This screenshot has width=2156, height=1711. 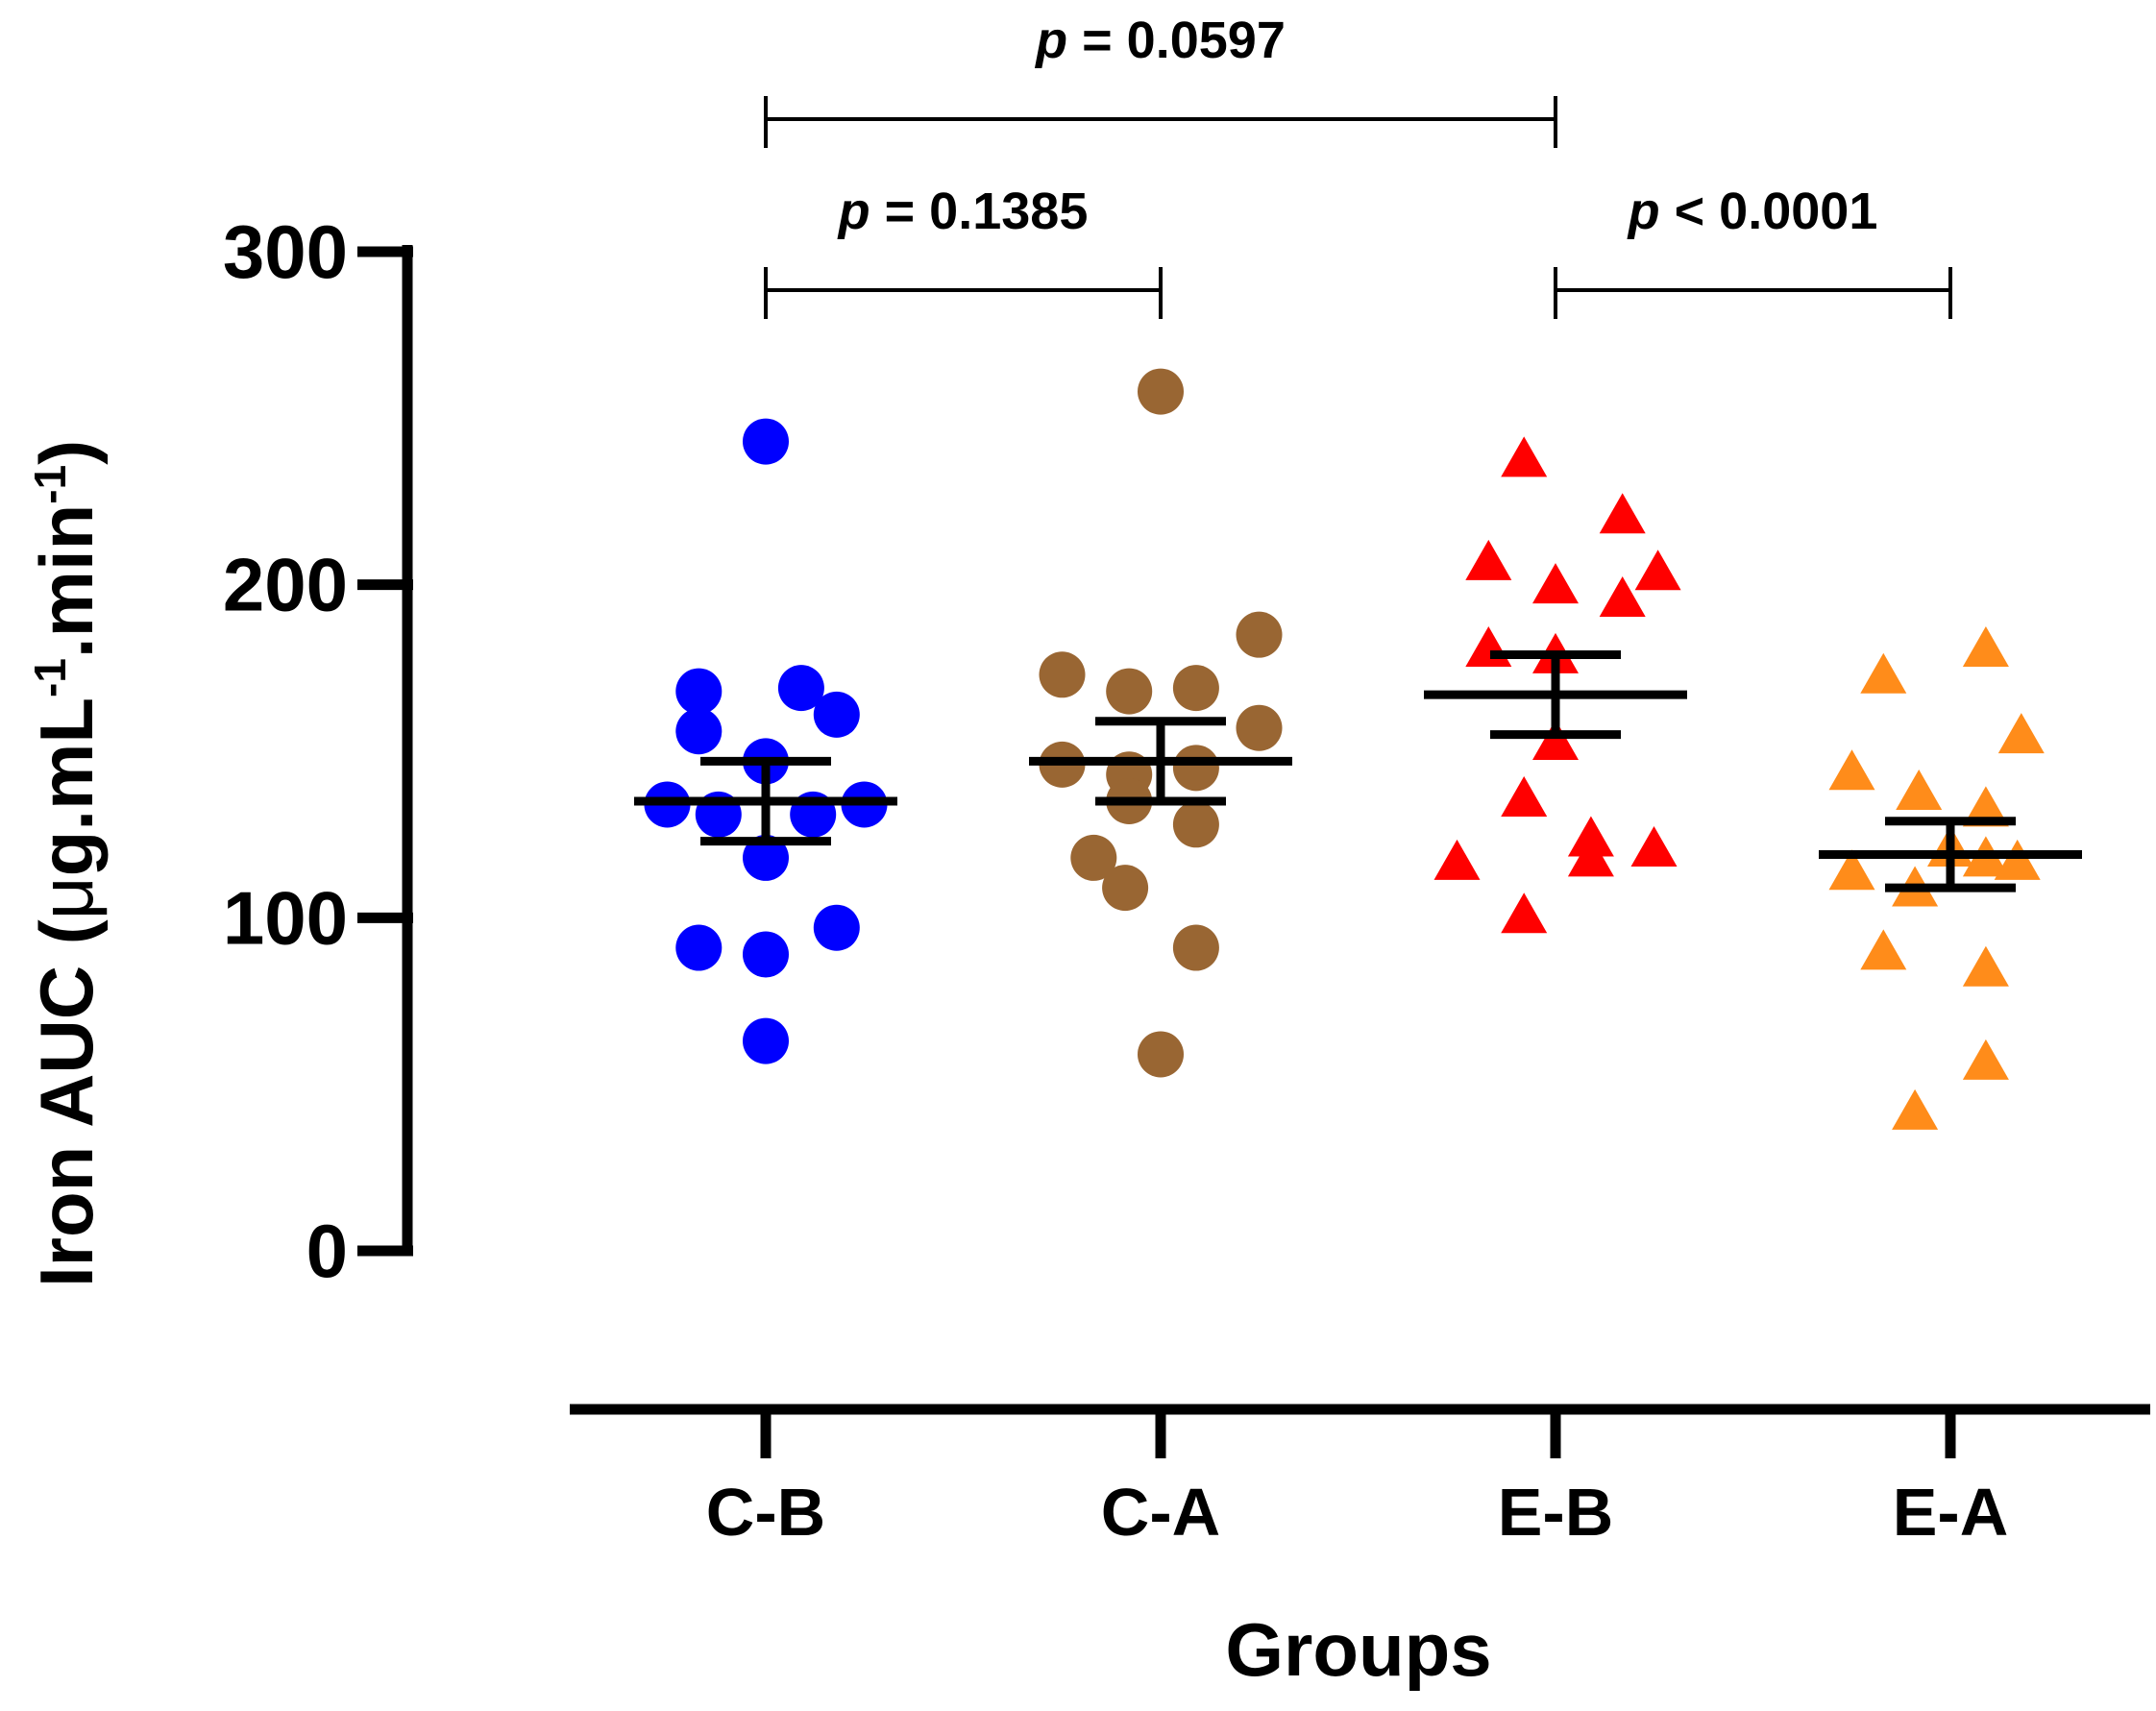 What do you see at coordinates (50, 677) in the screenshot?
I see `y-axis-title-sup1: -1` at bounding box center [50, 677].